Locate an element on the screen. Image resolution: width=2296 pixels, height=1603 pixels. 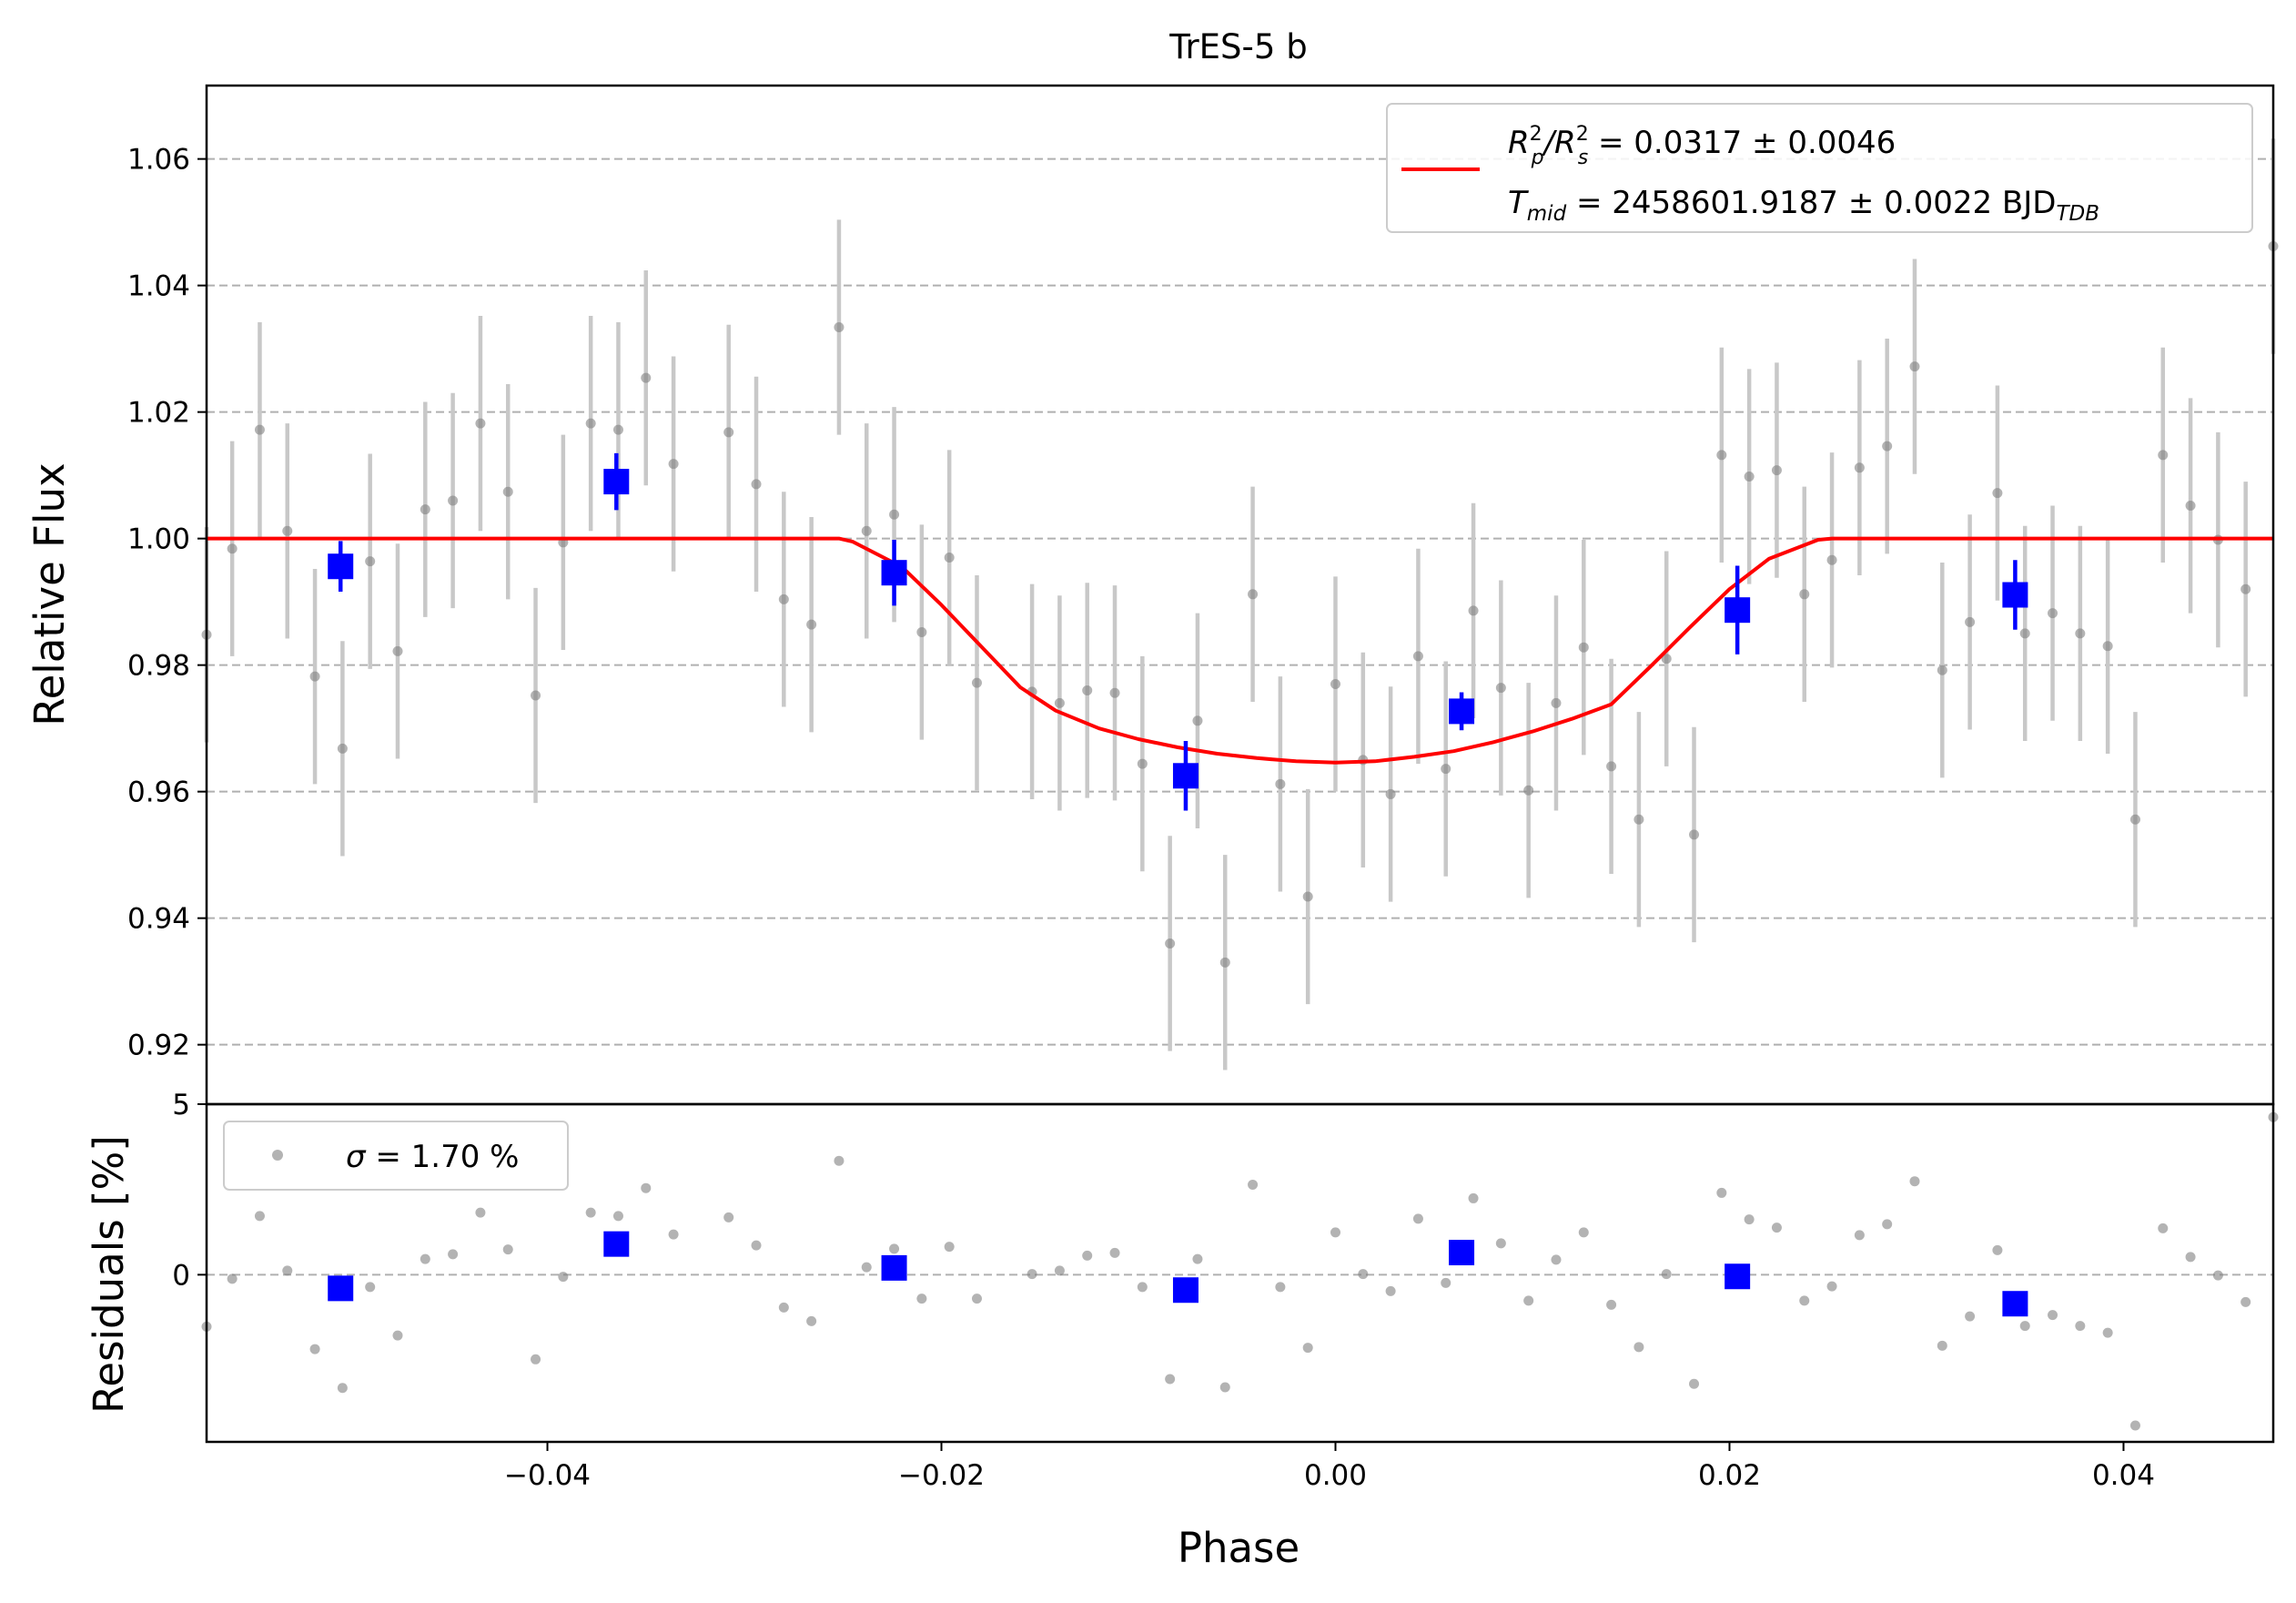
top-y-tick-label: 0.94 is located at coordinates (158, 919).